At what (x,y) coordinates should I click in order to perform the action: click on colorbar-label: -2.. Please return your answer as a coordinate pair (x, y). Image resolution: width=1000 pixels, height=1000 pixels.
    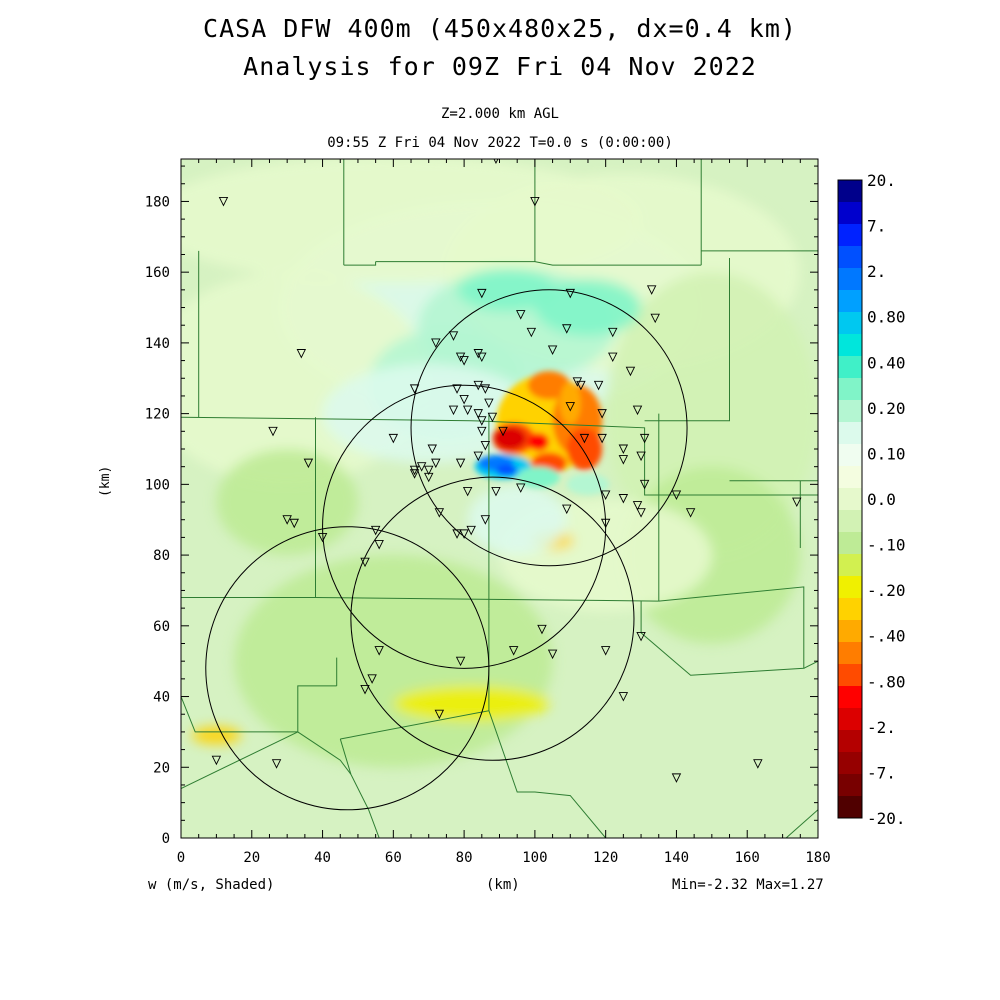
    Looking at the image, I should click on (881, 727).